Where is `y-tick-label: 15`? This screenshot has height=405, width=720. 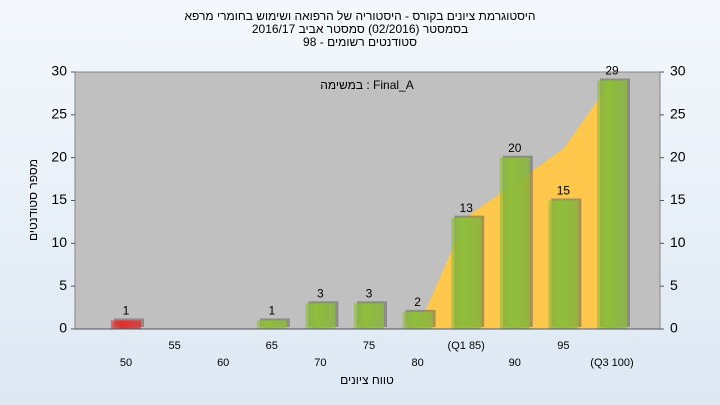
y-tick-label: 15 is located at coordinates (59, 199).